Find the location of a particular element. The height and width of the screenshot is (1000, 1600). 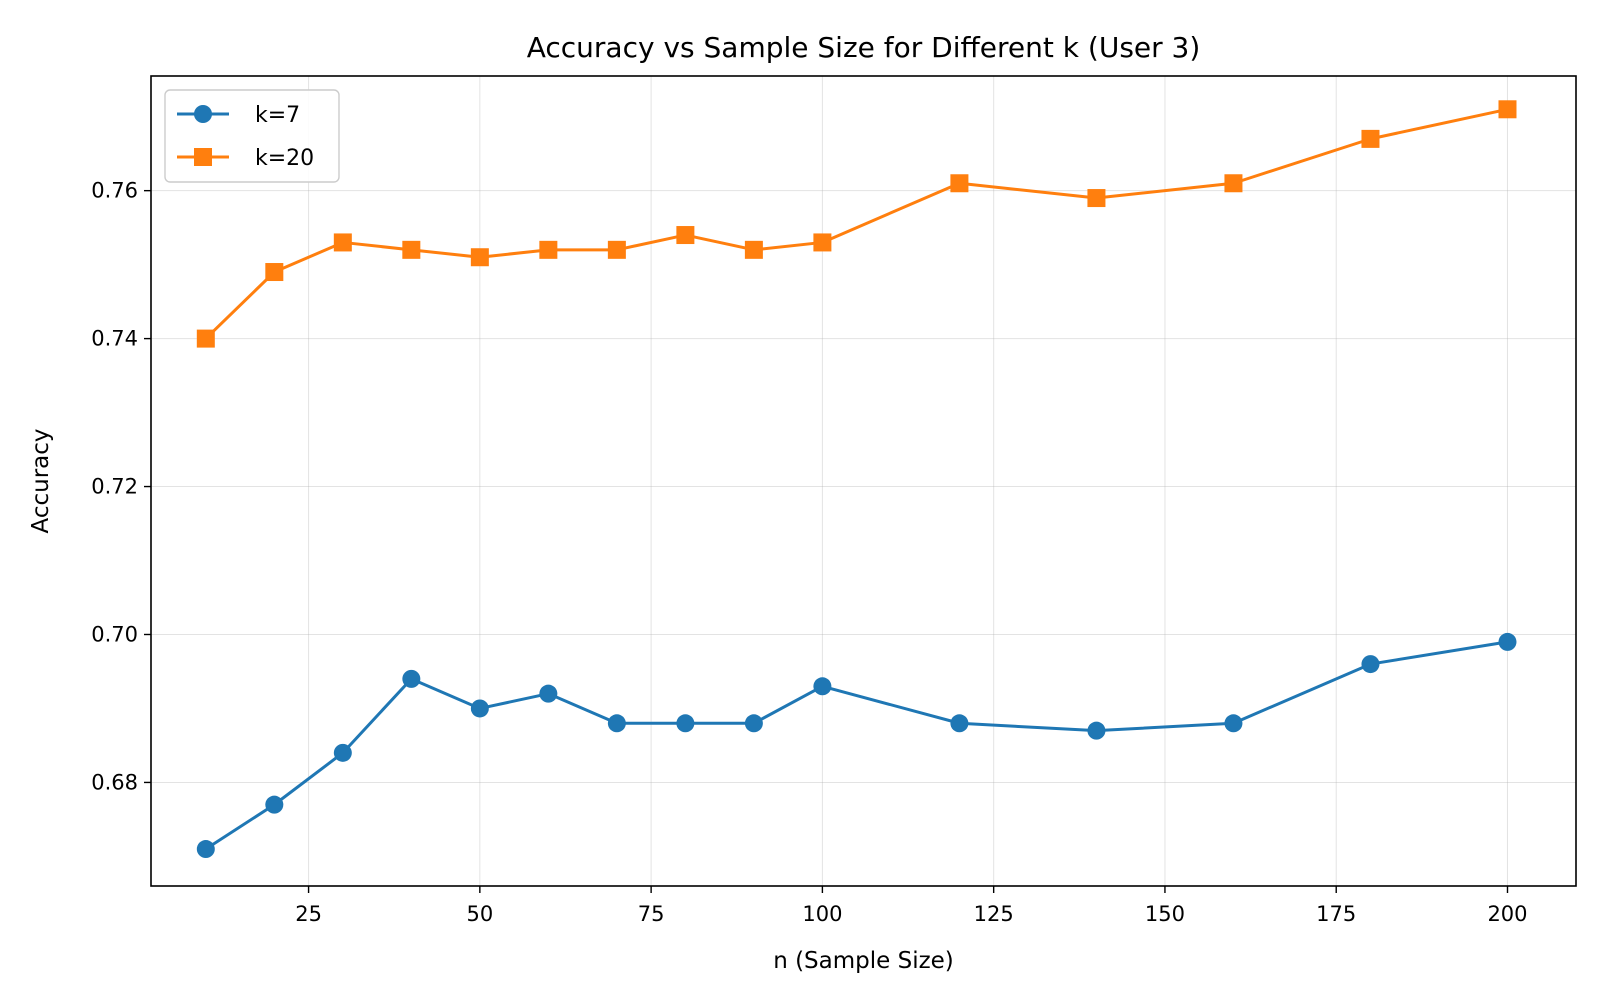

x-tick-label: 175 is located at coordinates (1336, 914).